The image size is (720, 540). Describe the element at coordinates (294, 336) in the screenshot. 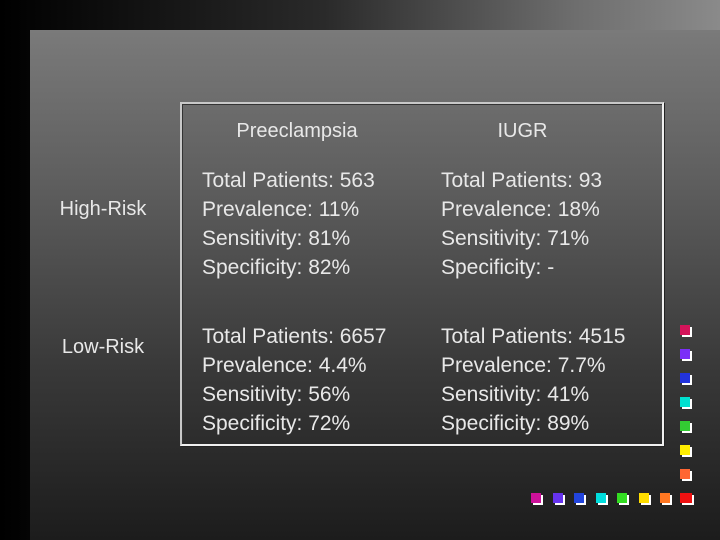

I see `cell-line: Total Patients: 6657` at that location.